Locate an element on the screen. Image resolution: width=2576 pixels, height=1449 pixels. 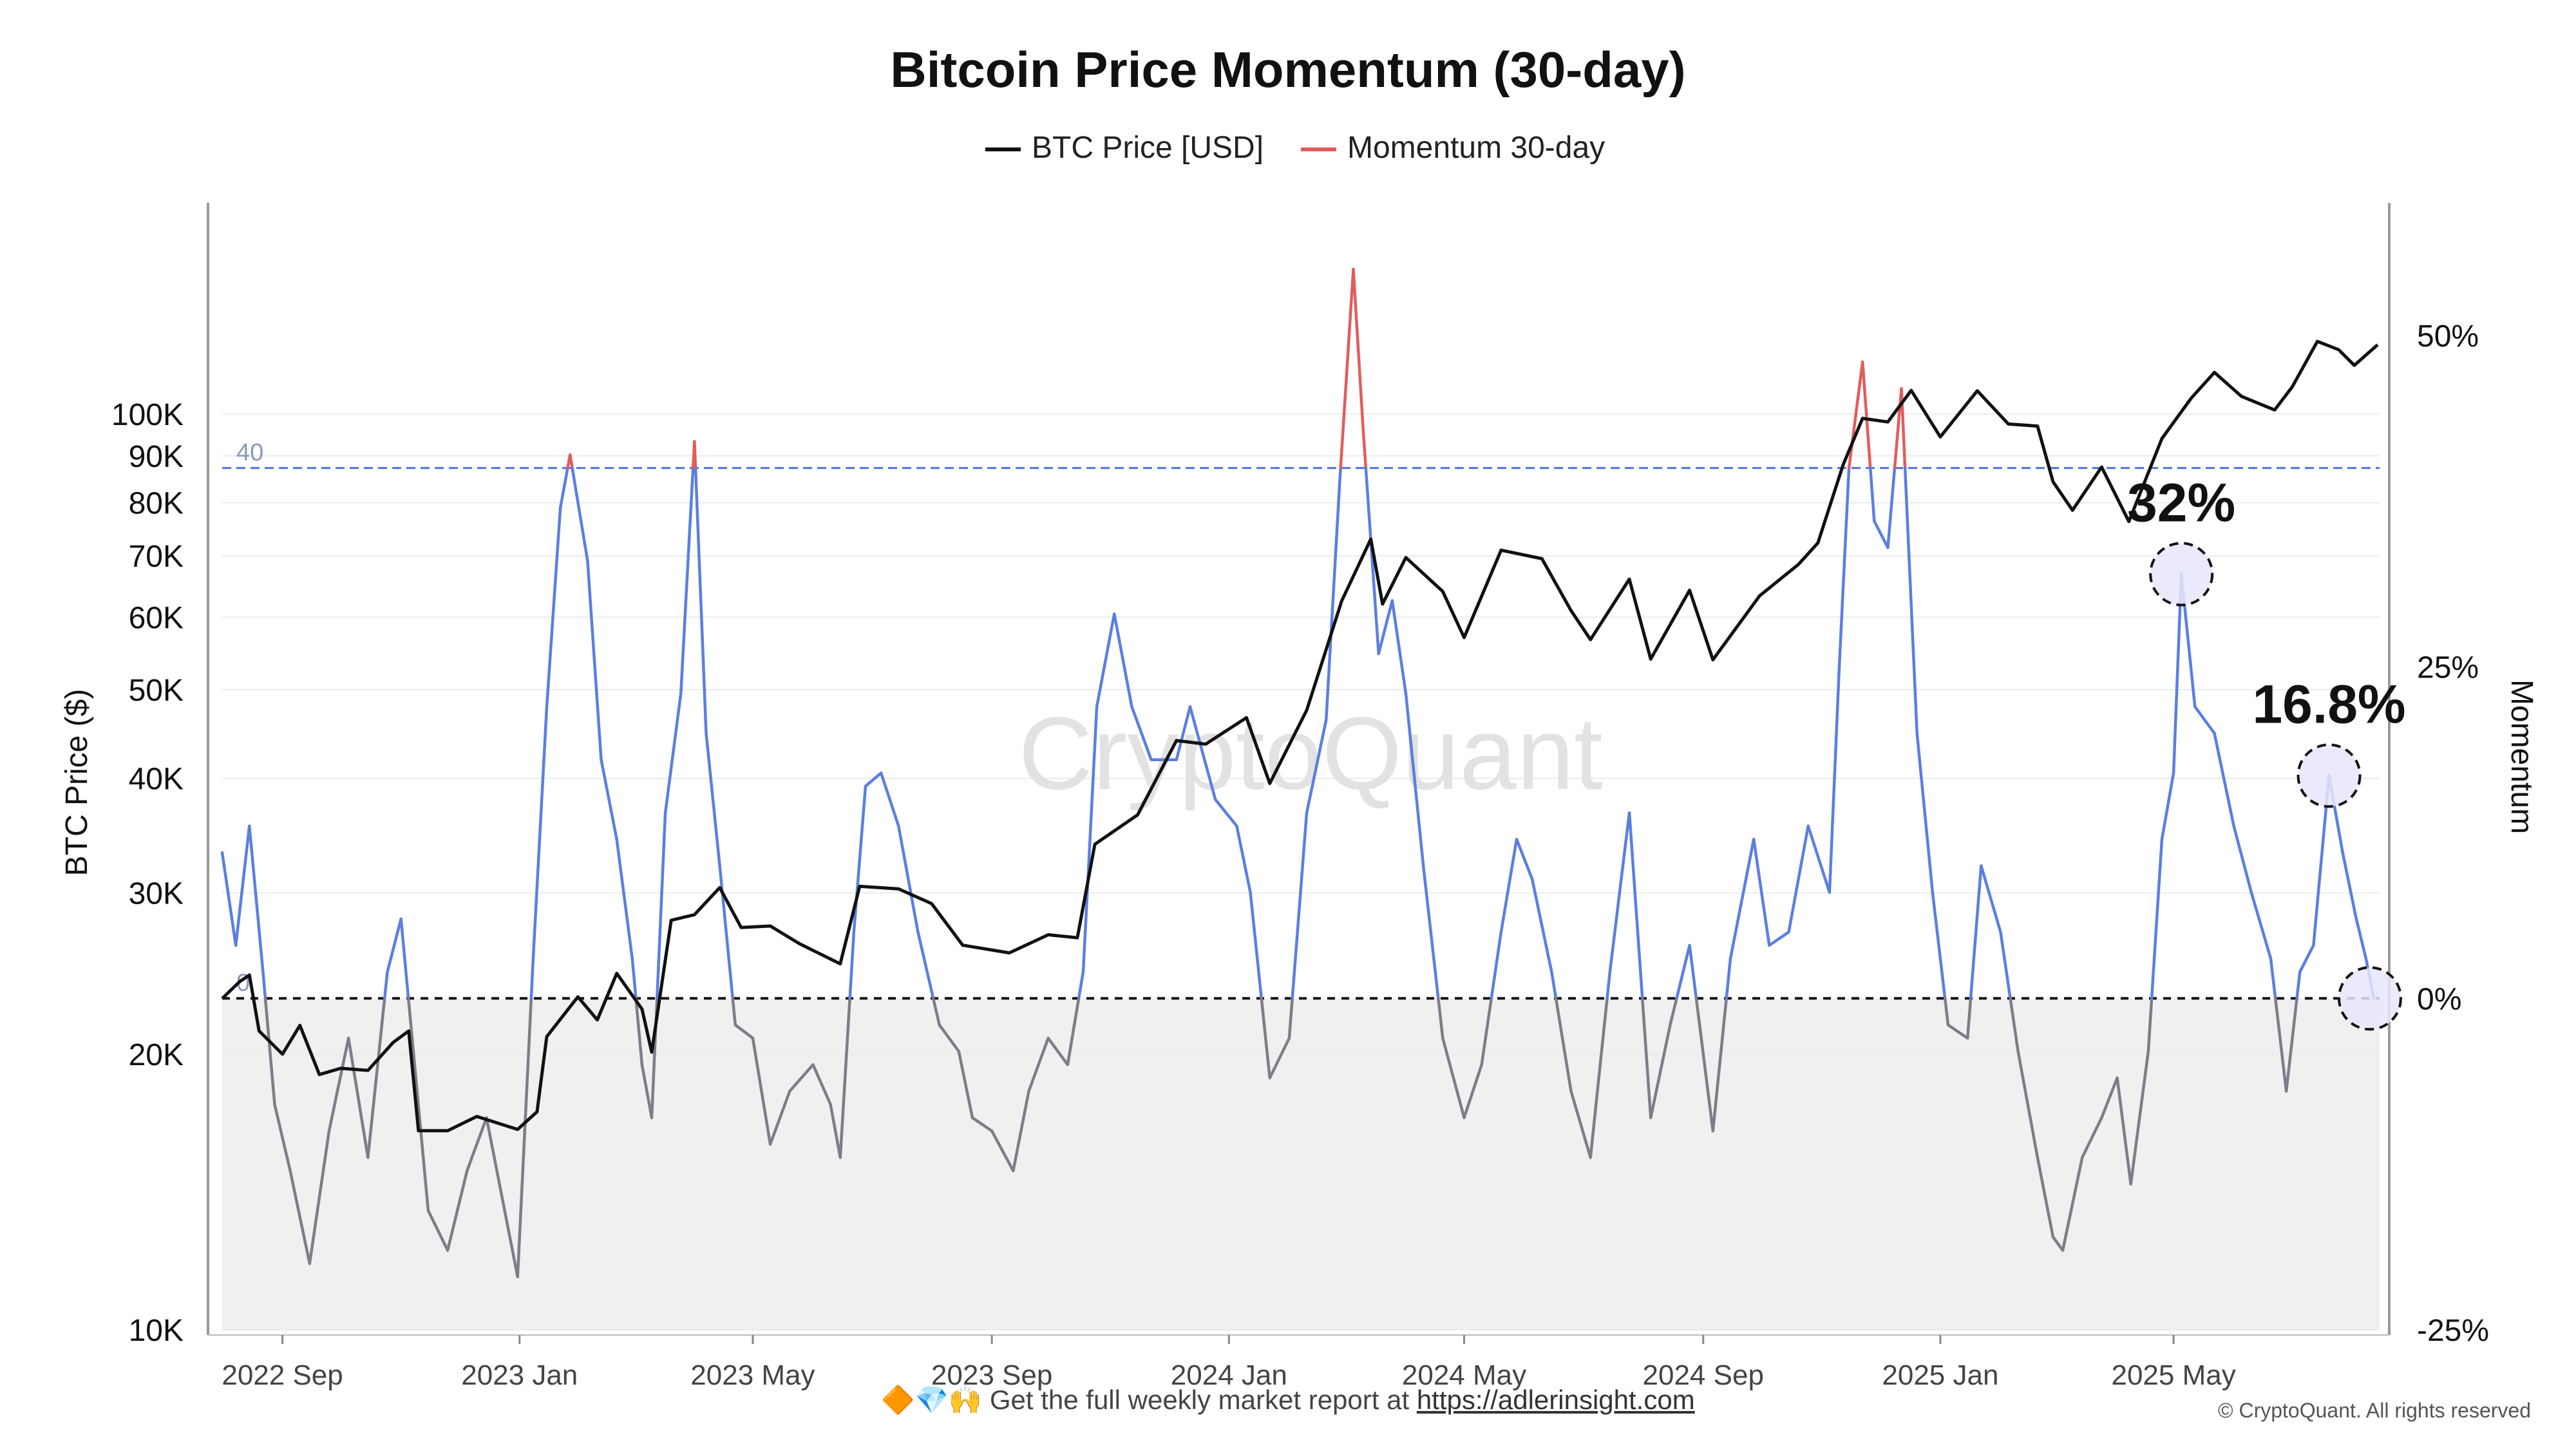
chart-title: Bitcoin Price Momentum (30-day) is located at coordinates (1287, 69).